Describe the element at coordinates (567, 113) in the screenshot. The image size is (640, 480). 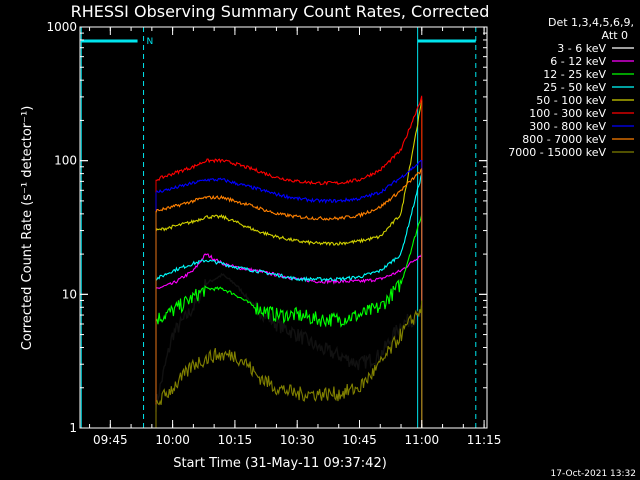
I see `legend-entry: 100 - 300 keV` at that location.